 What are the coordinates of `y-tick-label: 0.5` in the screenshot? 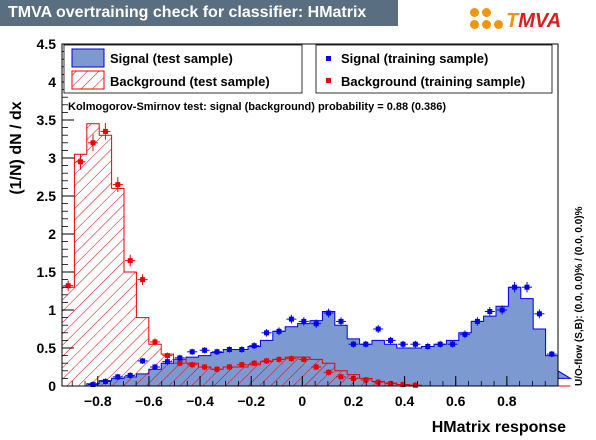 It's located at (47, 348).